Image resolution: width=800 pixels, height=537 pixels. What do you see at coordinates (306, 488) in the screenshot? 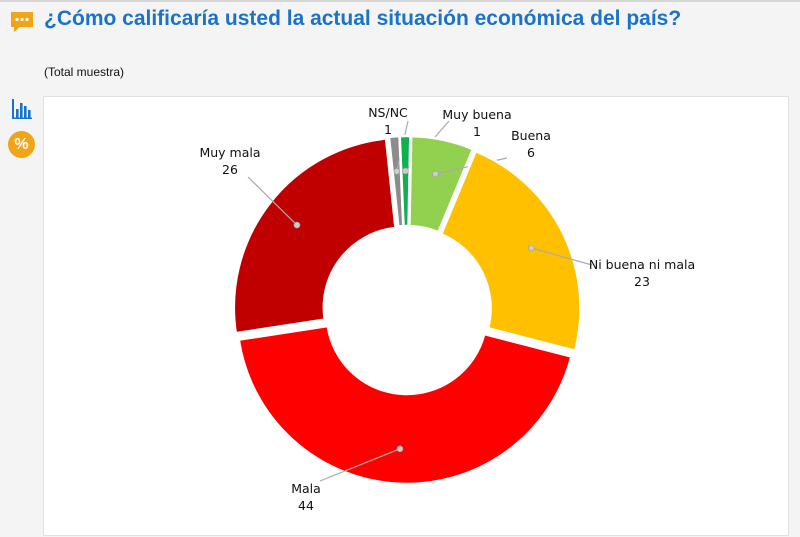
I see `label-mala: Mala` at bounding box center [306, 488].